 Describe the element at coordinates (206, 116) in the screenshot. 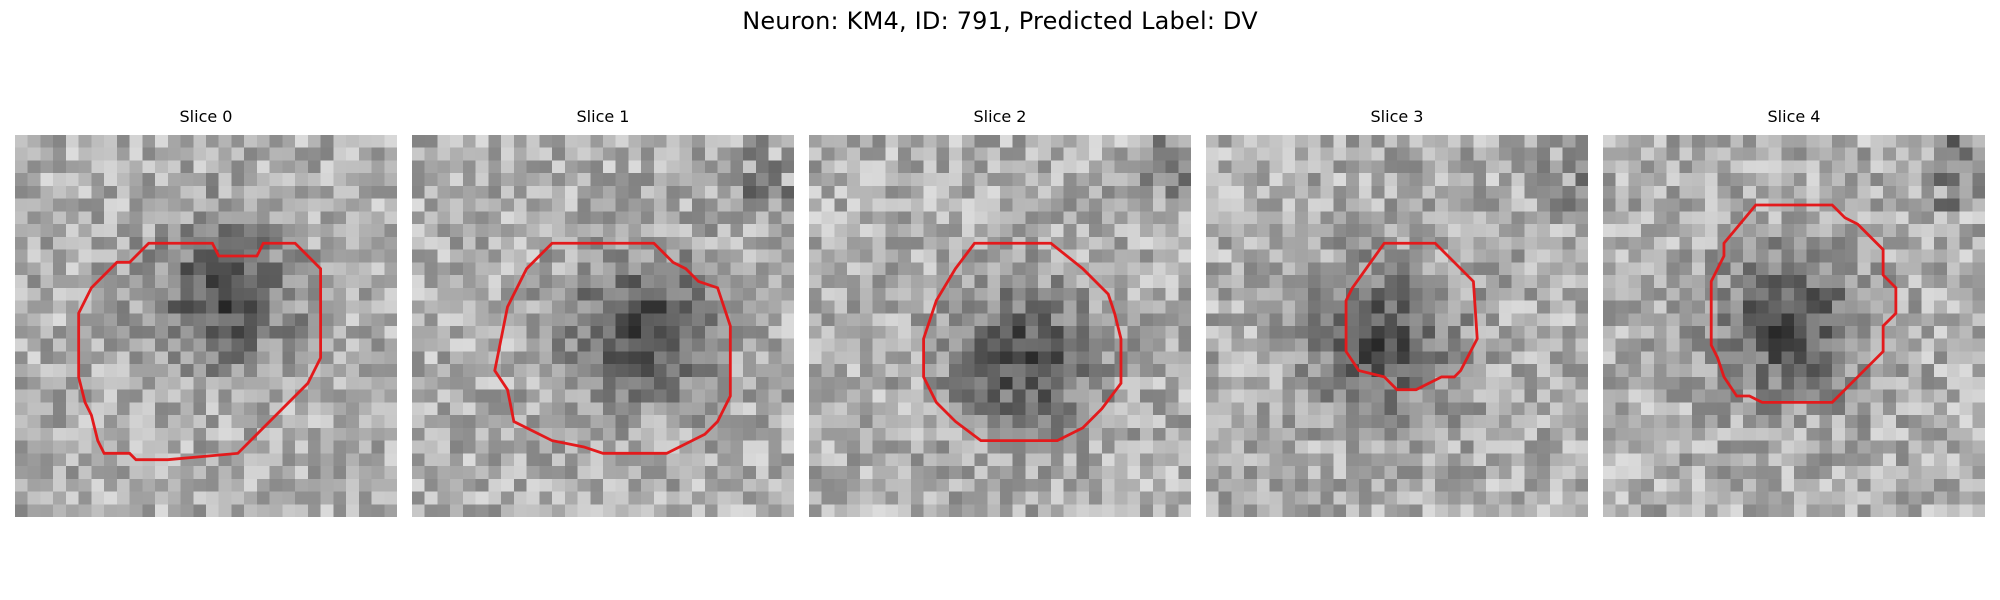

I see `slice-title: Slice 0` at that location.